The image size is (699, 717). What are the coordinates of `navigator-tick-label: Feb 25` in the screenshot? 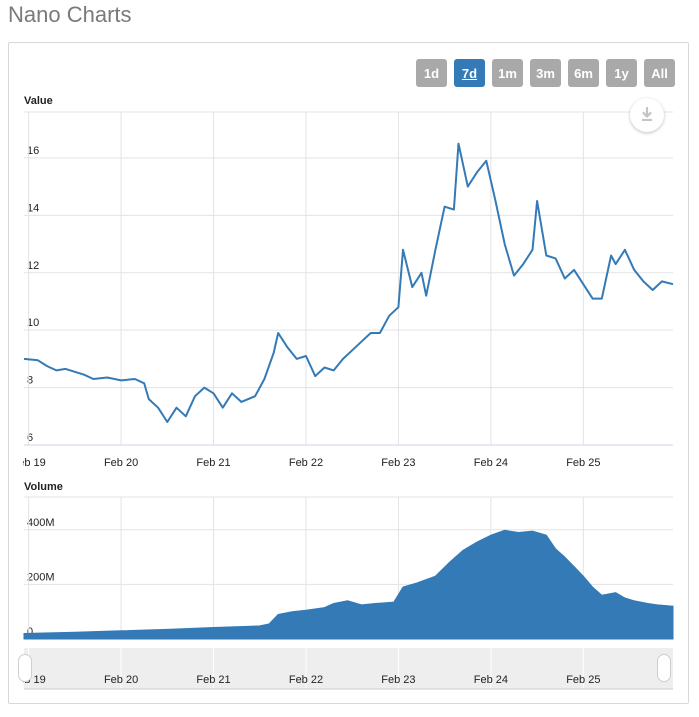 It's located at (583, 680).